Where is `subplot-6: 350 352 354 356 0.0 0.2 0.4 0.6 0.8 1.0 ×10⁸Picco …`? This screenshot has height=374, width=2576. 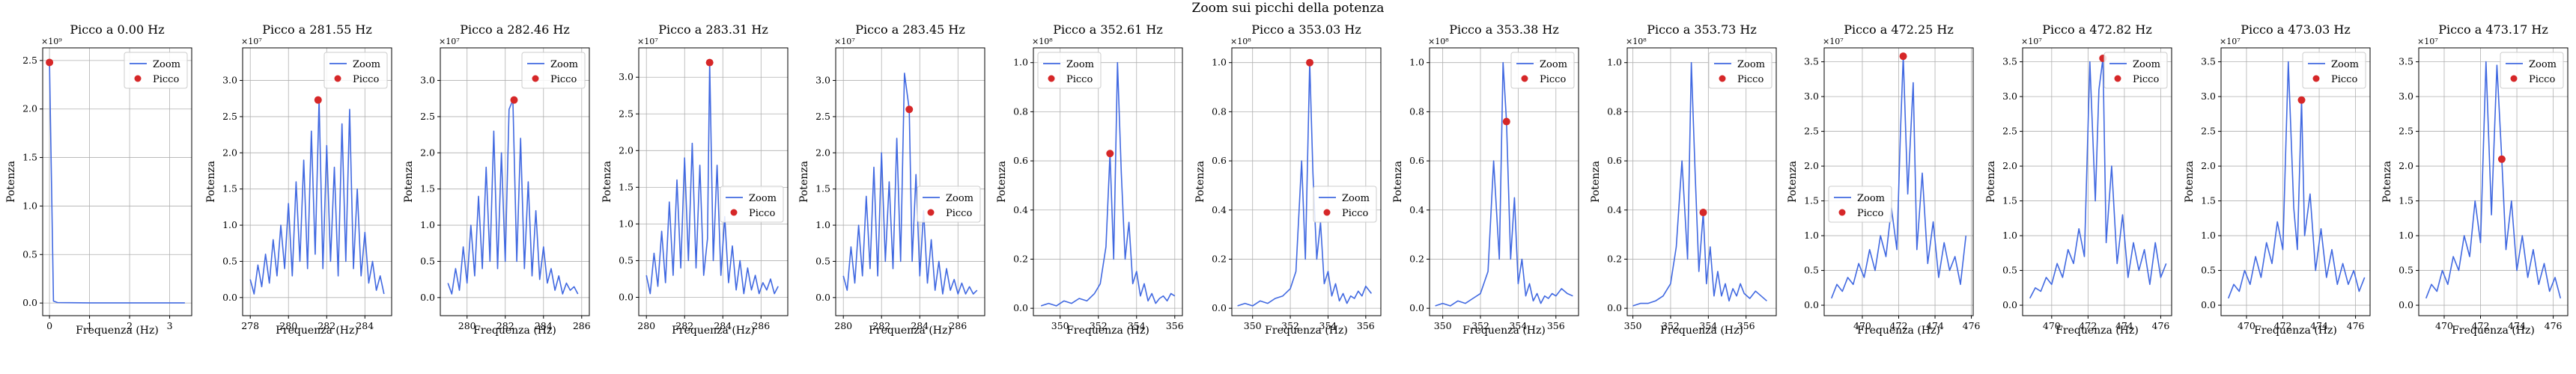 subplot-6: 350 352 354 356 0.0 0.2 0.4 0.6 0.8 1.0 ×10⁸Picco … is located at coordinates (1090, 179).